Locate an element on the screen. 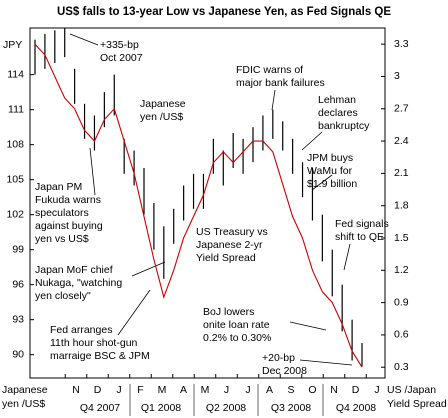 The width and height of the screenshot is (448, 418). y2-tick-label: 2.1 is located at coordinates (401, 173).